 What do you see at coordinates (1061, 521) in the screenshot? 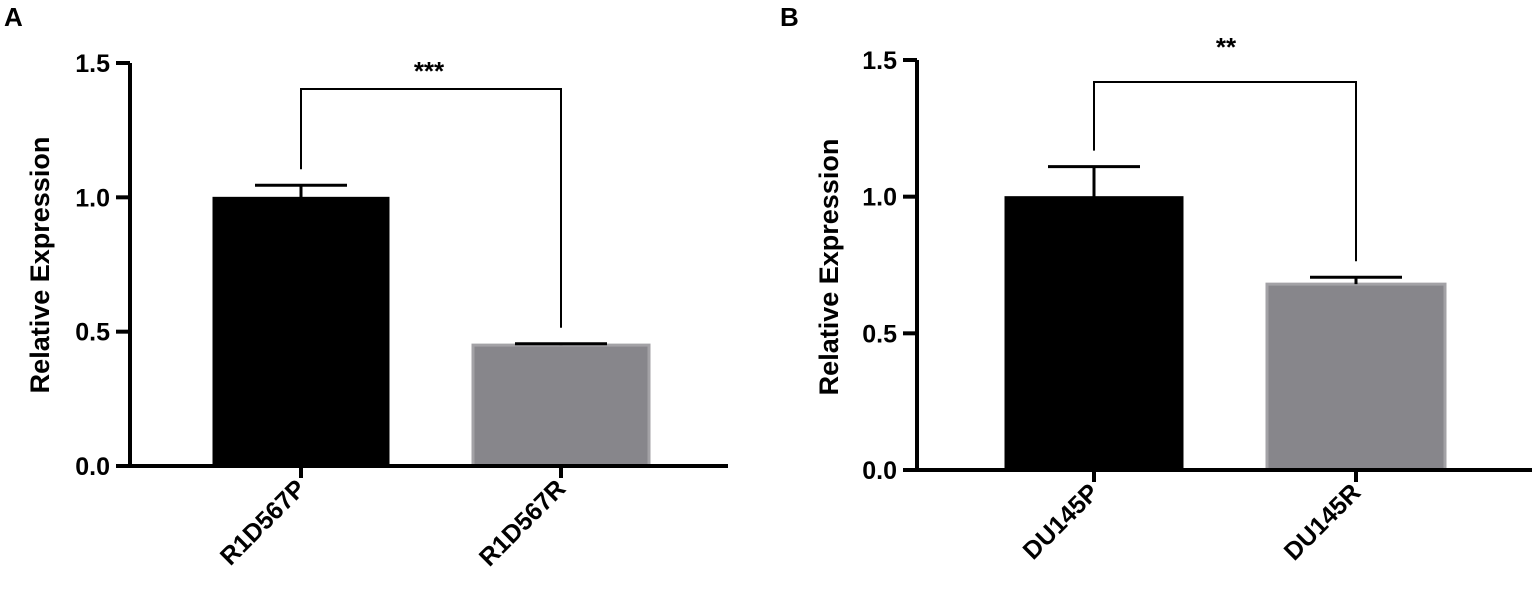
I see `x-tick-label: DU145P` at bounding box center [1061, 521].